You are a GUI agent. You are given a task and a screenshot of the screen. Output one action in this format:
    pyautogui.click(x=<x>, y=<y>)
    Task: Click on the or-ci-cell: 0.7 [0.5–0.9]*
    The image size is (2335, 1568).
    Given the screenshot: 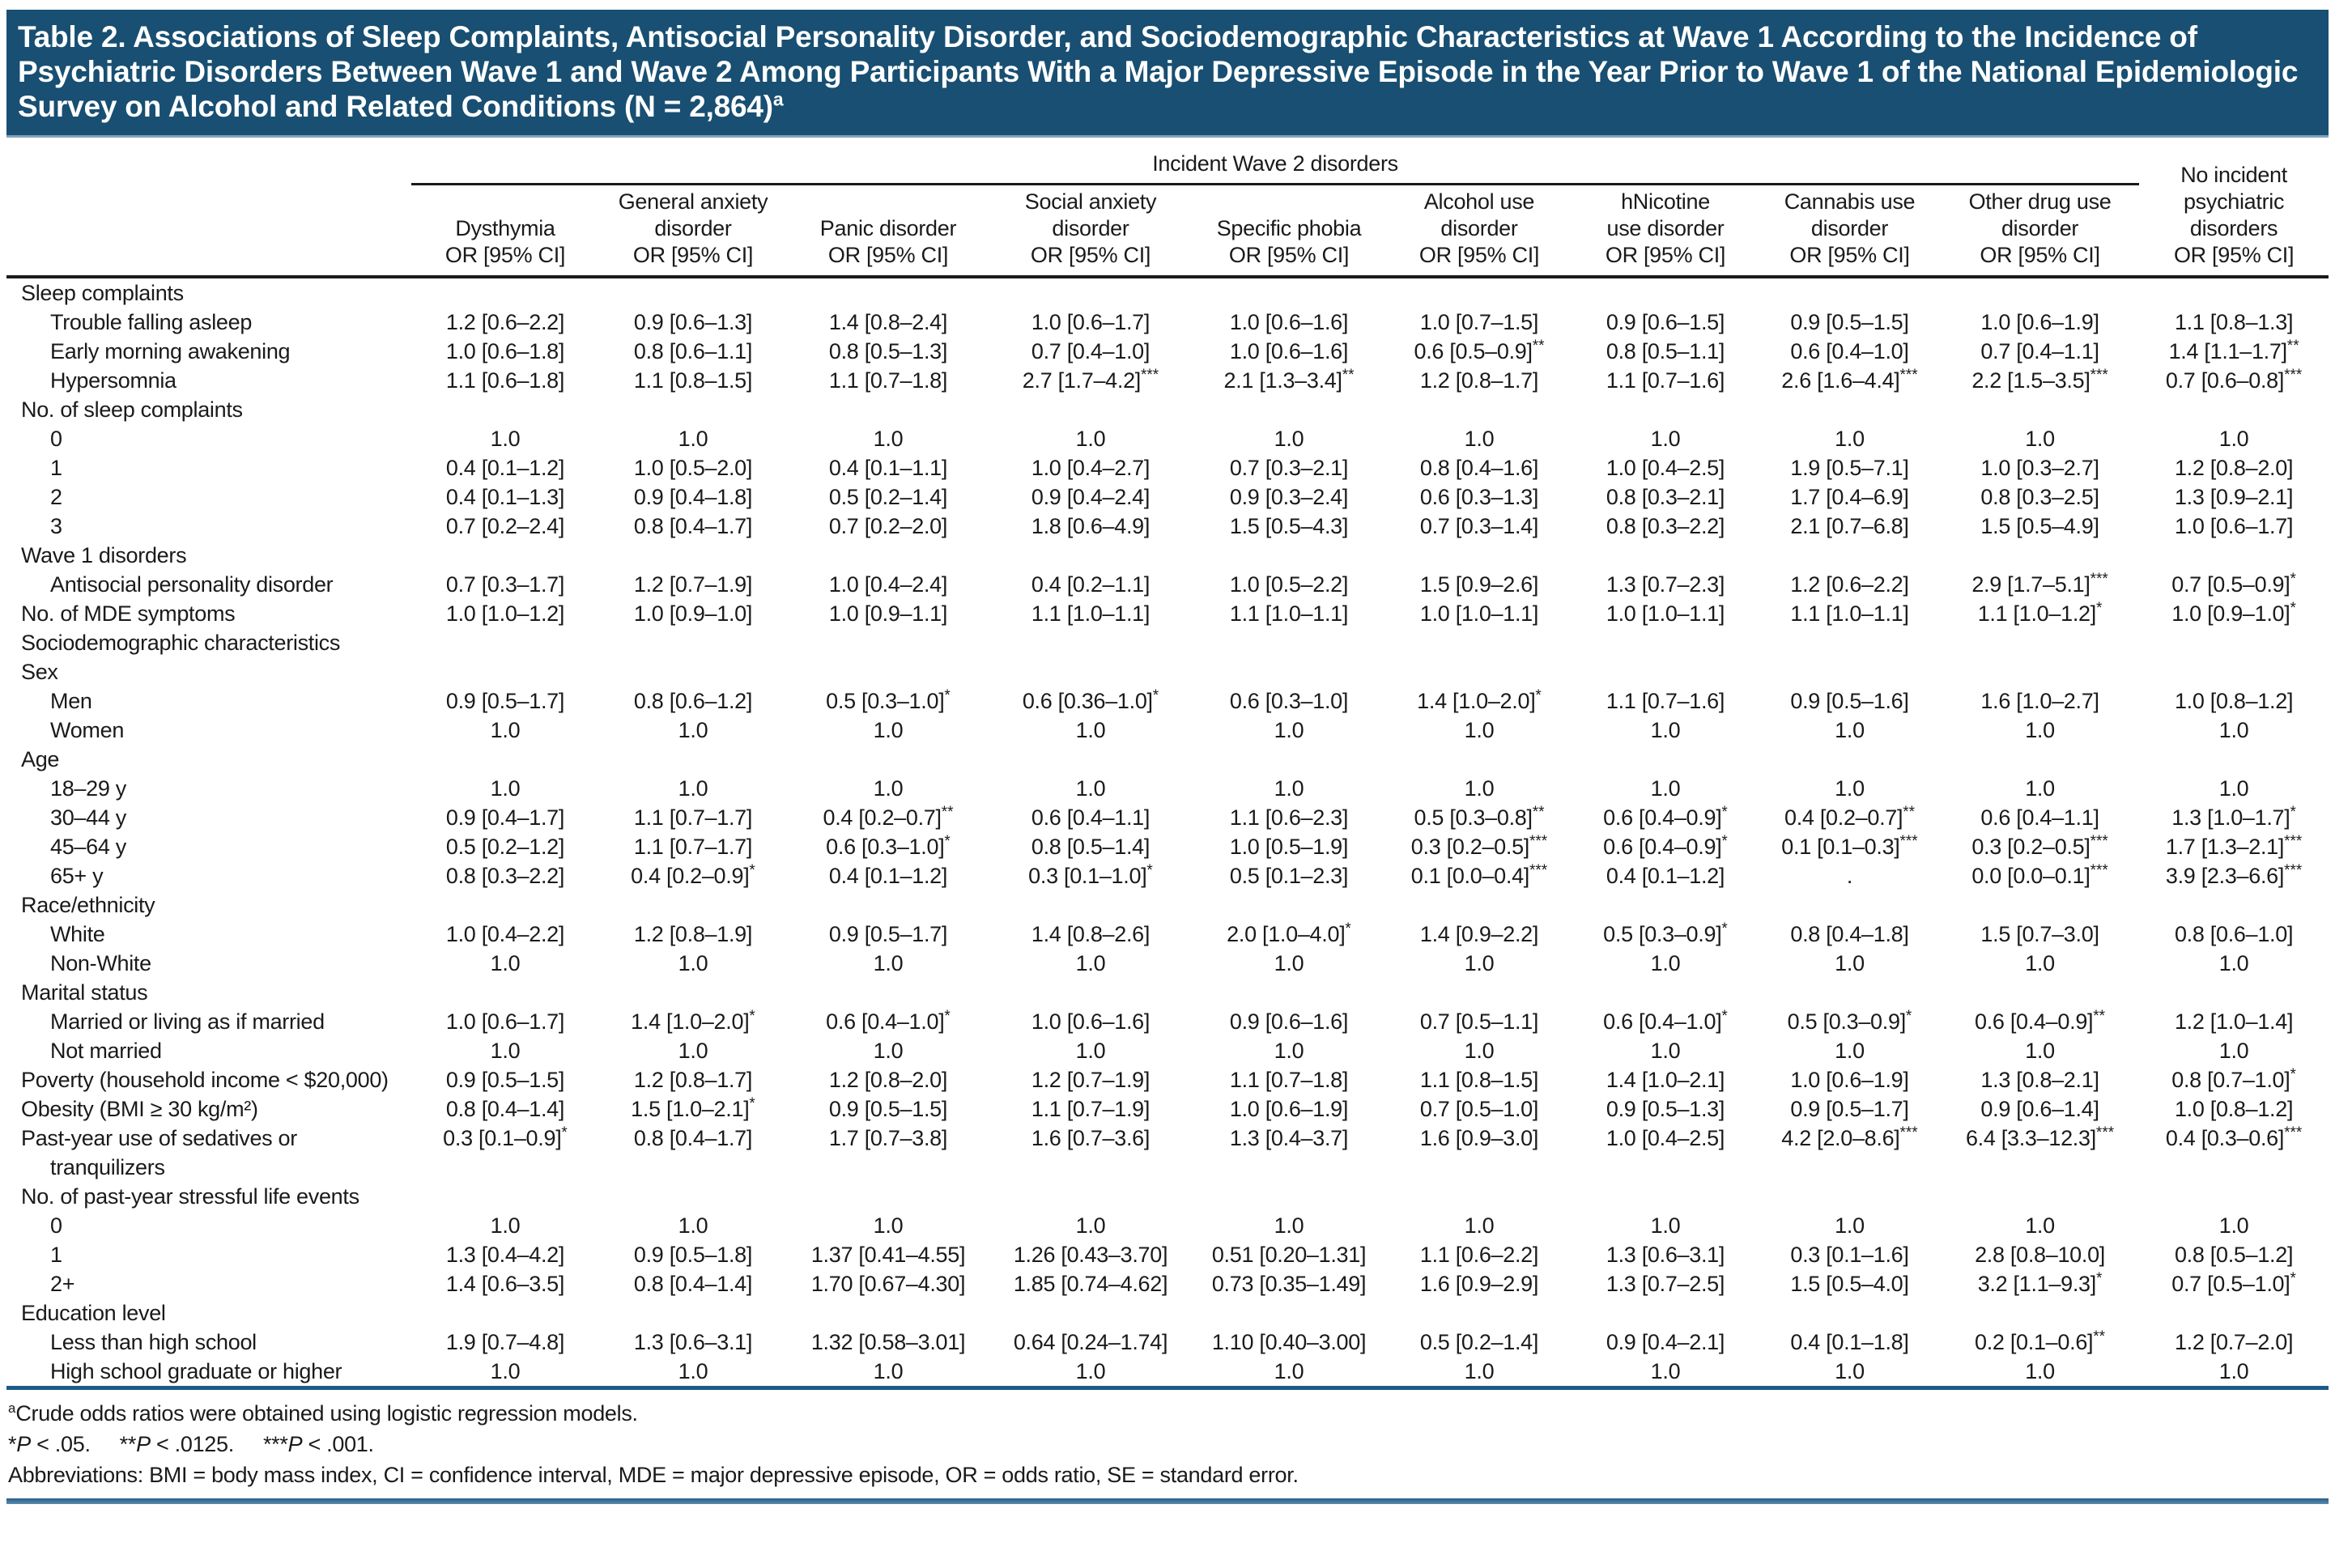 What is the action you would take?
    pyautogui.click(x=2233, y=584)
    